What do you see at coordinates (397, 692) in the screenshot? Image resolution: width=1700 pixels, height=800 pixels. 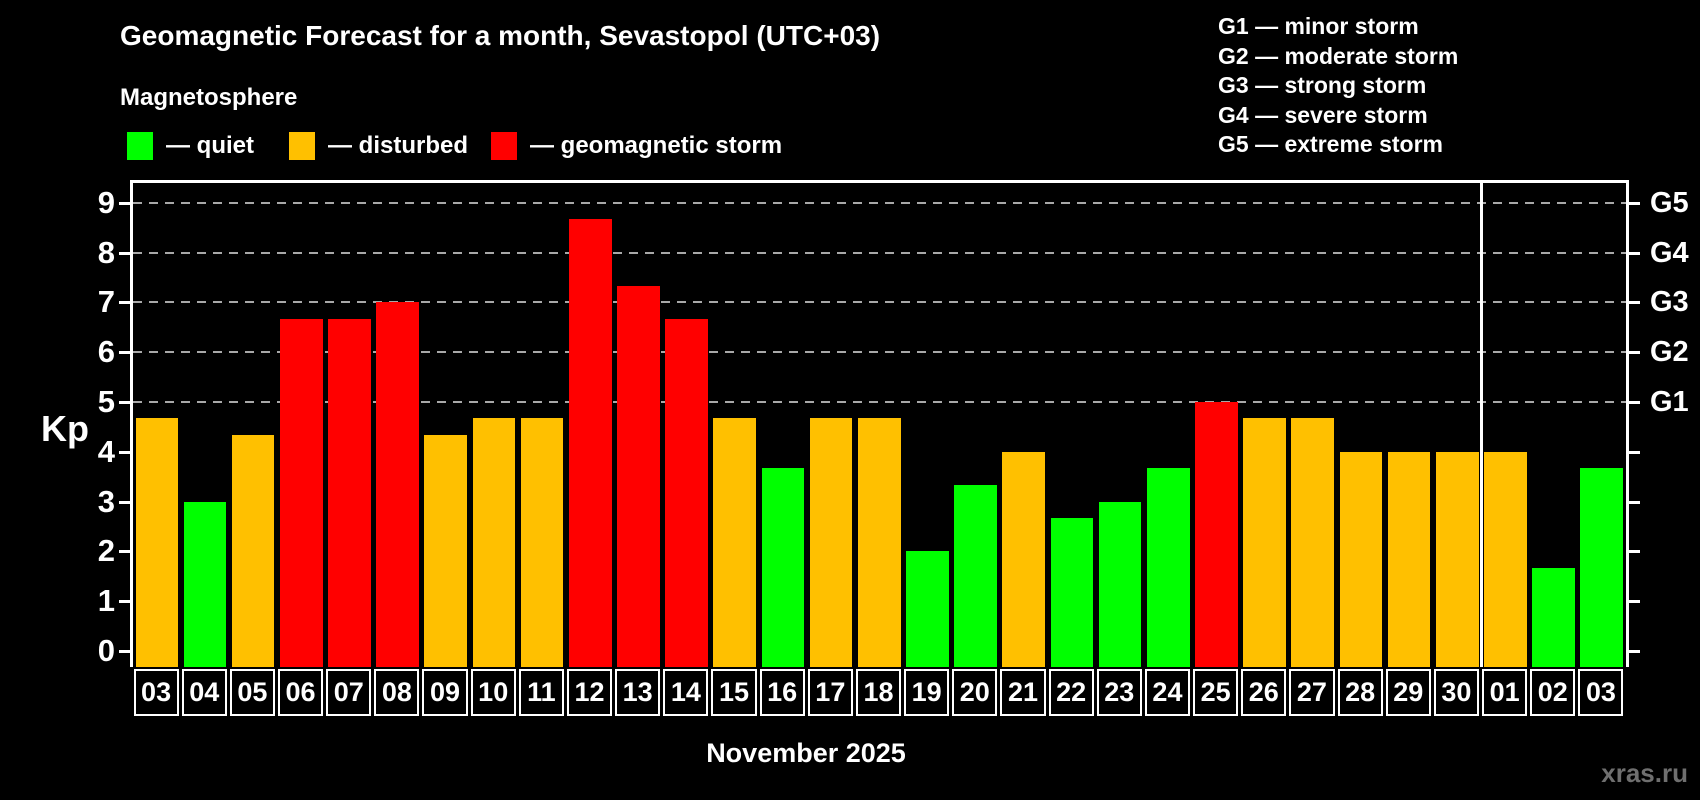 I see `day-label-nov-08: 08` at bounding box center [397, 692].